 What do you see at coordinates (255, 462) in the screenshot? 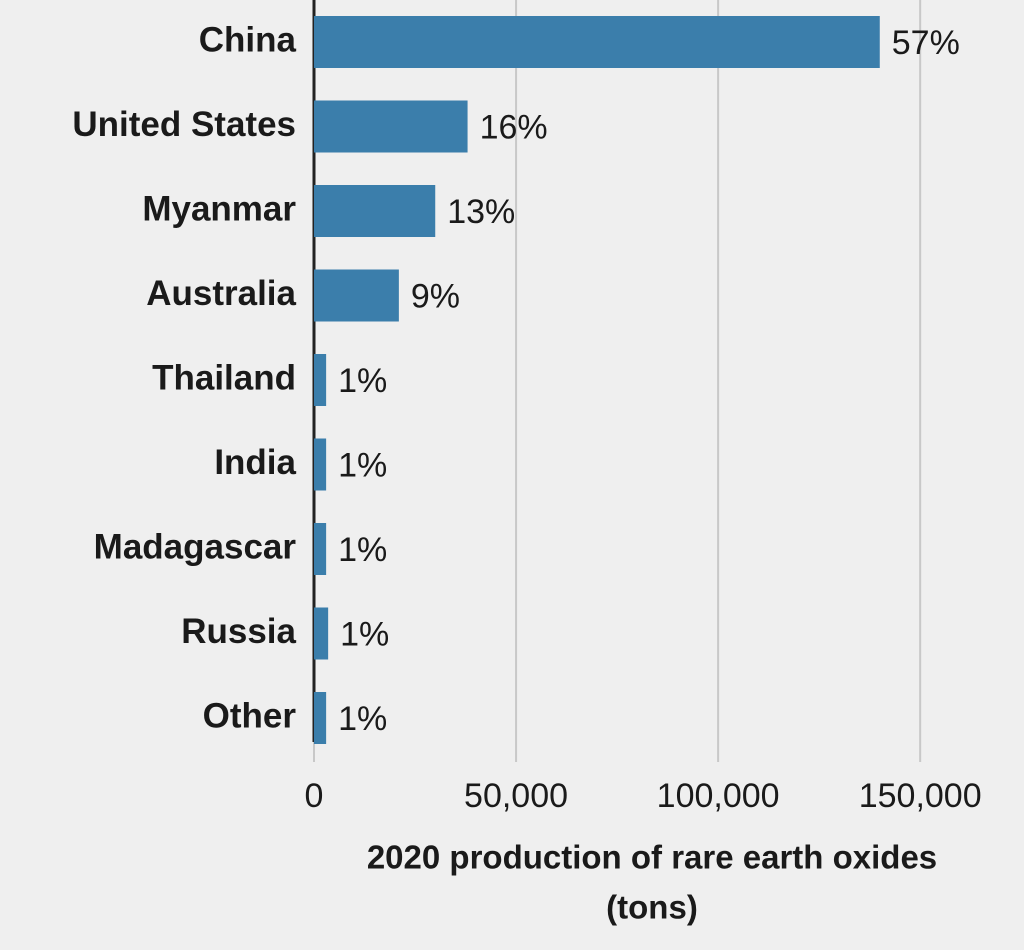
I see `y-tick-label: India` at bounding box center [255, 462].